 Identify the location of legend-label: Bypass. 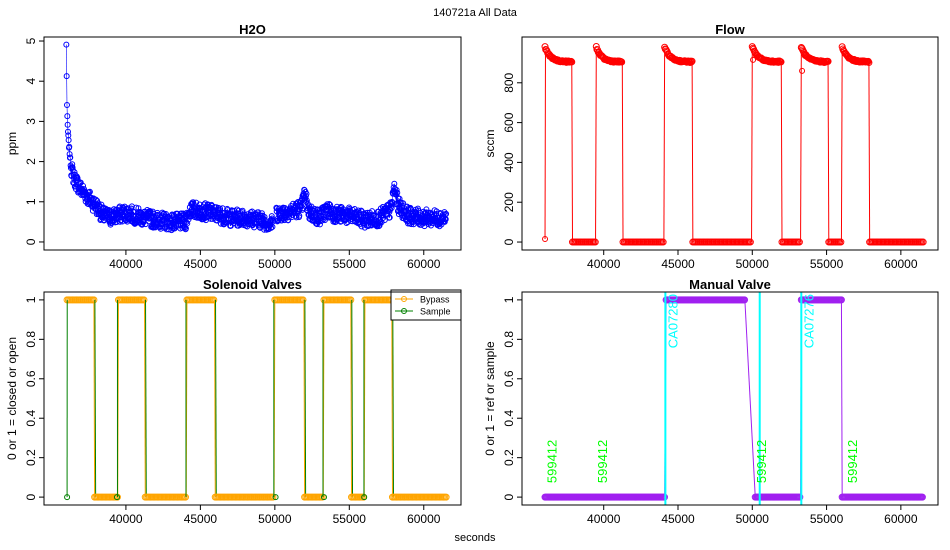
(435, 300).